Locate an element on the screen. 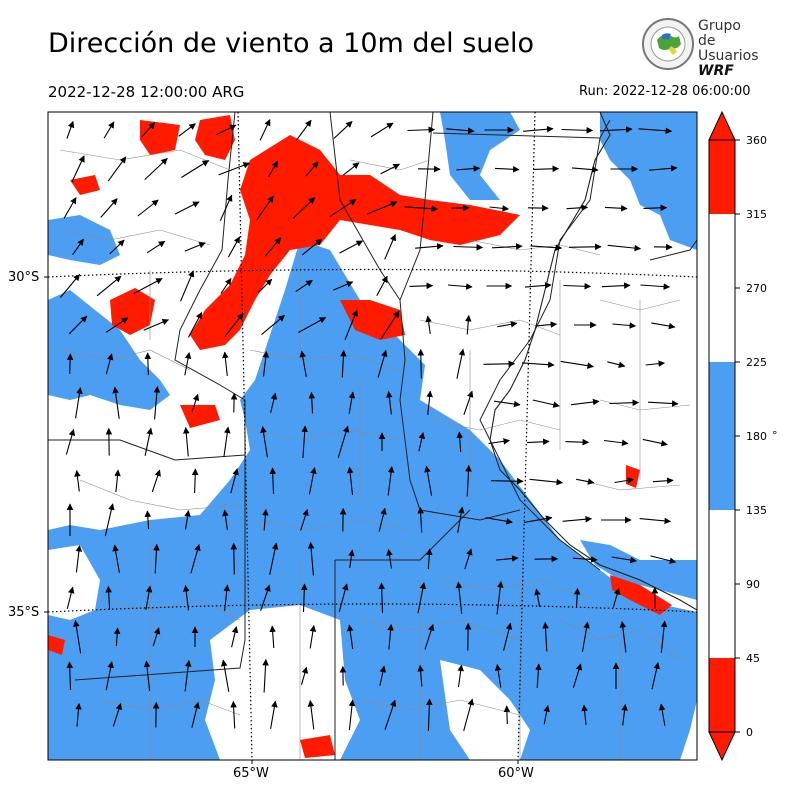 The image size is (800, 800). blue-region-northwest is located at coordinates (84, 240).